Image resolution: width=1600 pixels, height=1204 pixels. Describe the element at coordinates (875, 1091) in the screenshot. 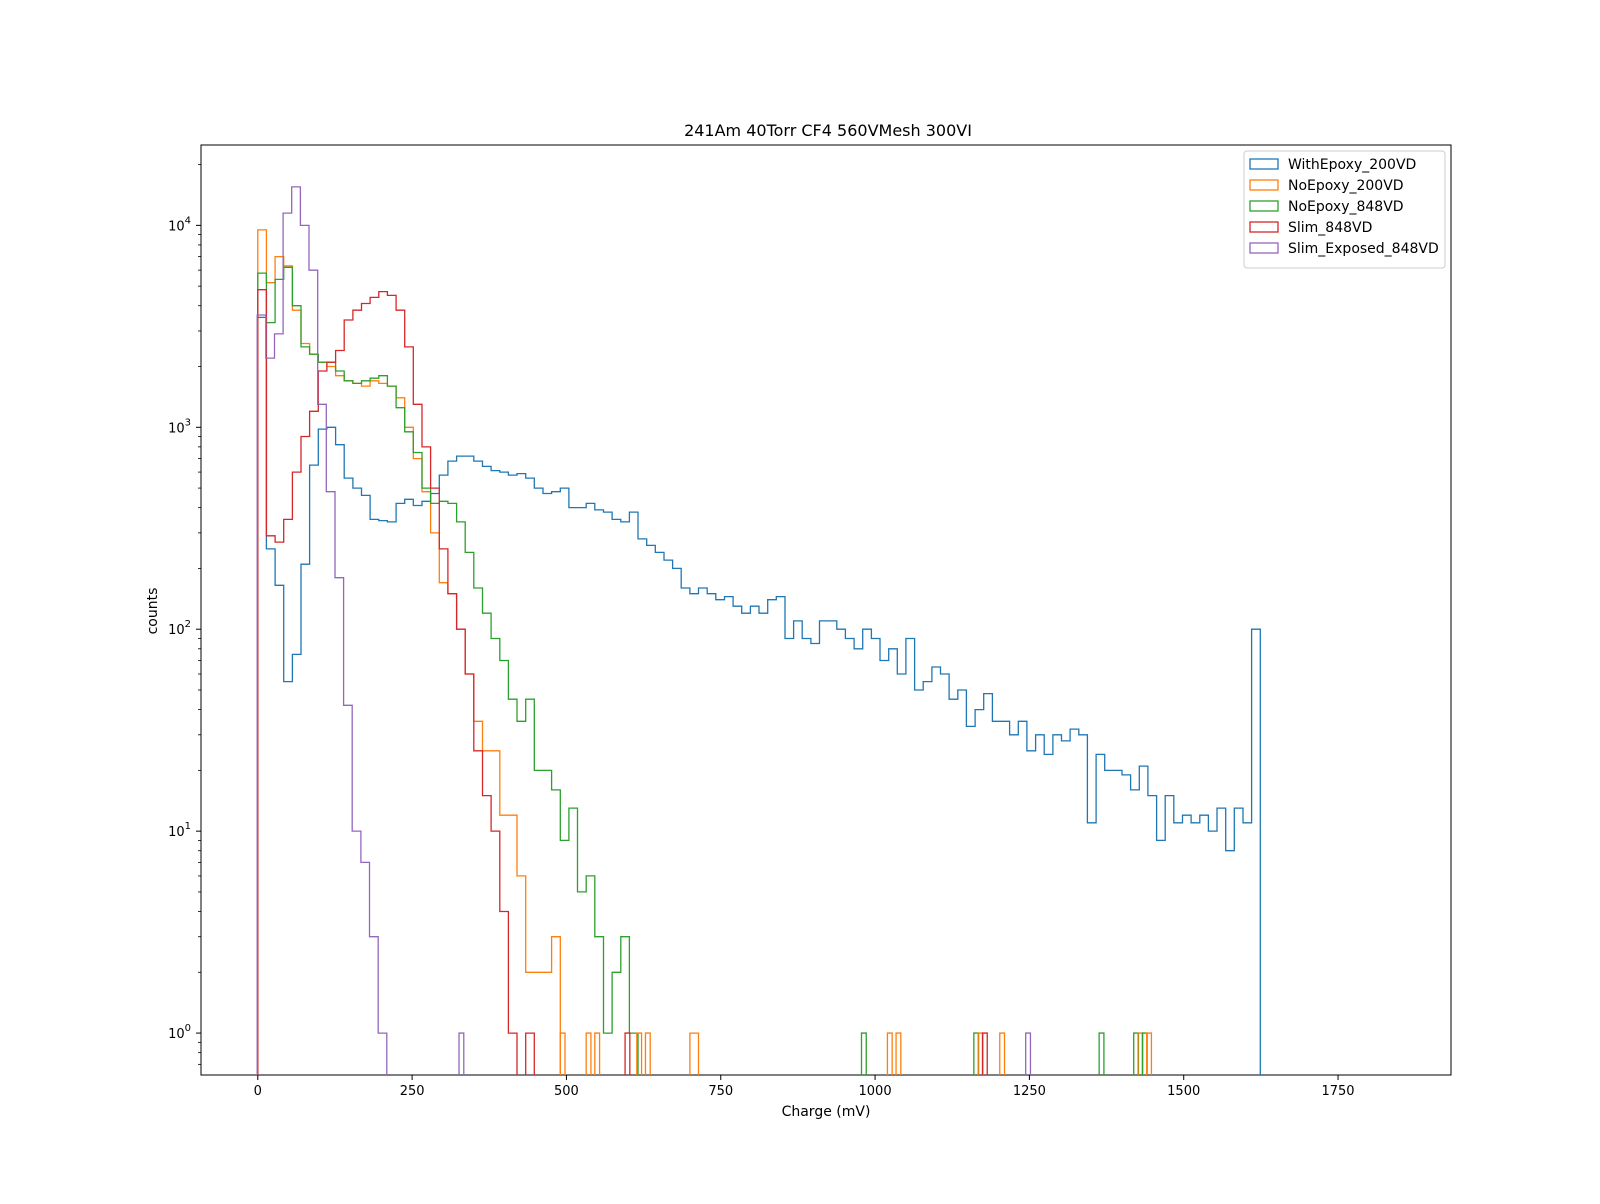

I see `x-tick-label: 1000` at that location.